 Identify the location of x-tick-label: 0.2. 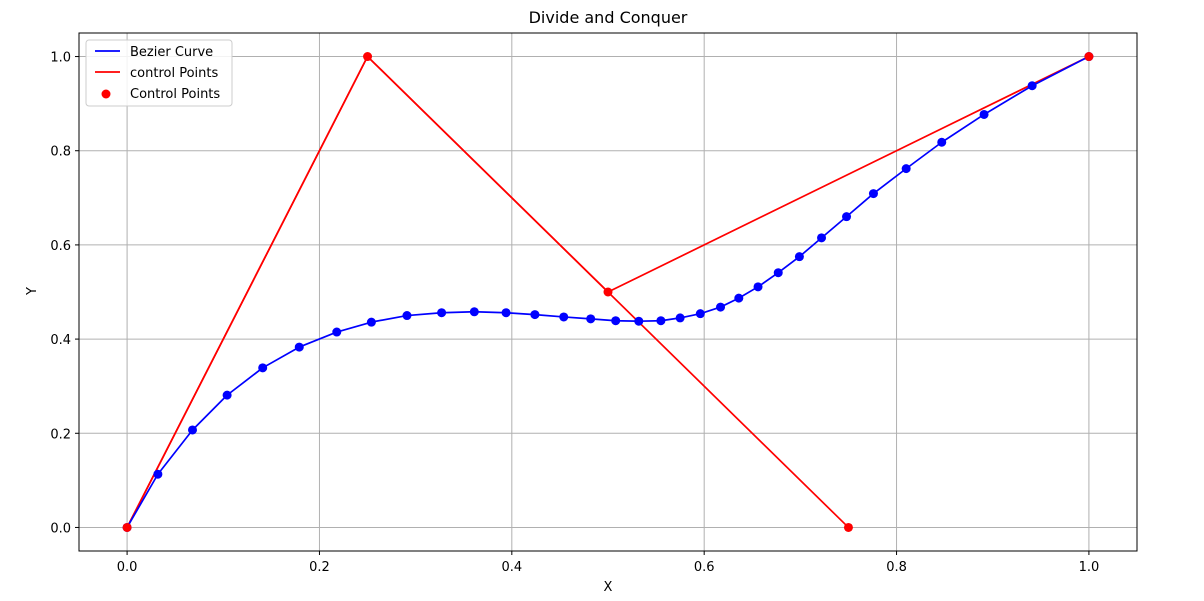
(319, 567).